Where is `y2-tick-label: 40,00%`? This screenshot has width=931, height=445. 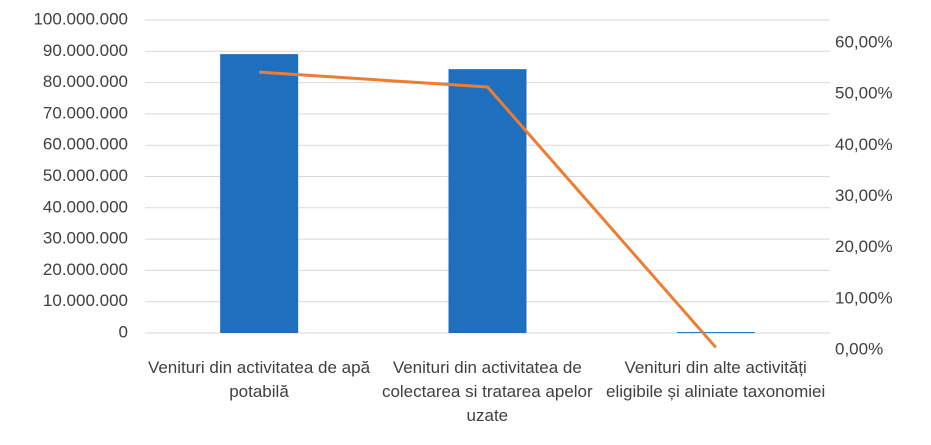 y2-tick-label: 40,00% is located at coordinates (864, 144).